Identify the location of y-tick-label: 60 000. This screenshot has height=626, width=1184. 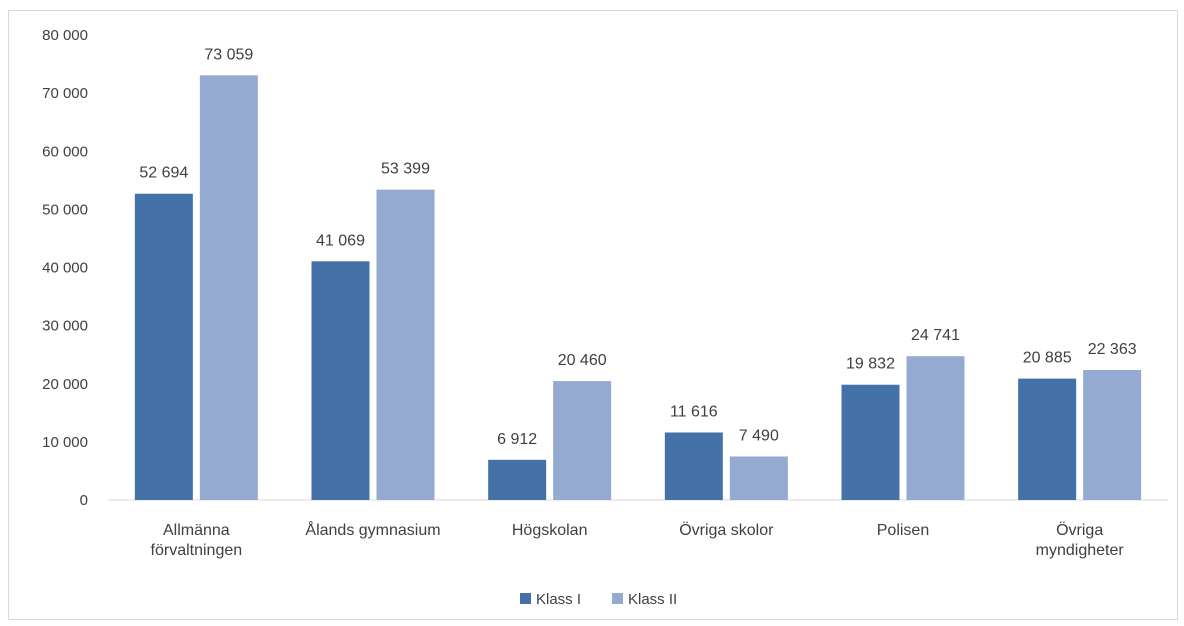
(65, 151).